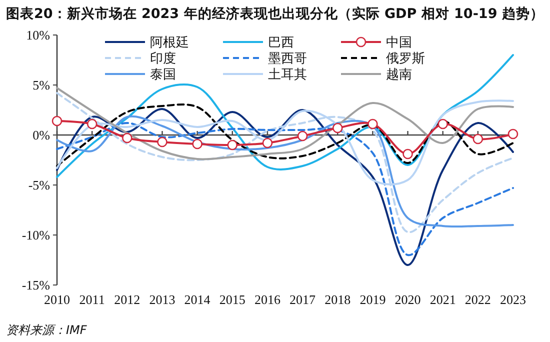  Describe the element at coordinates (57, 299) in the screenshot. I see `x-tick-label: 2010` at that location.